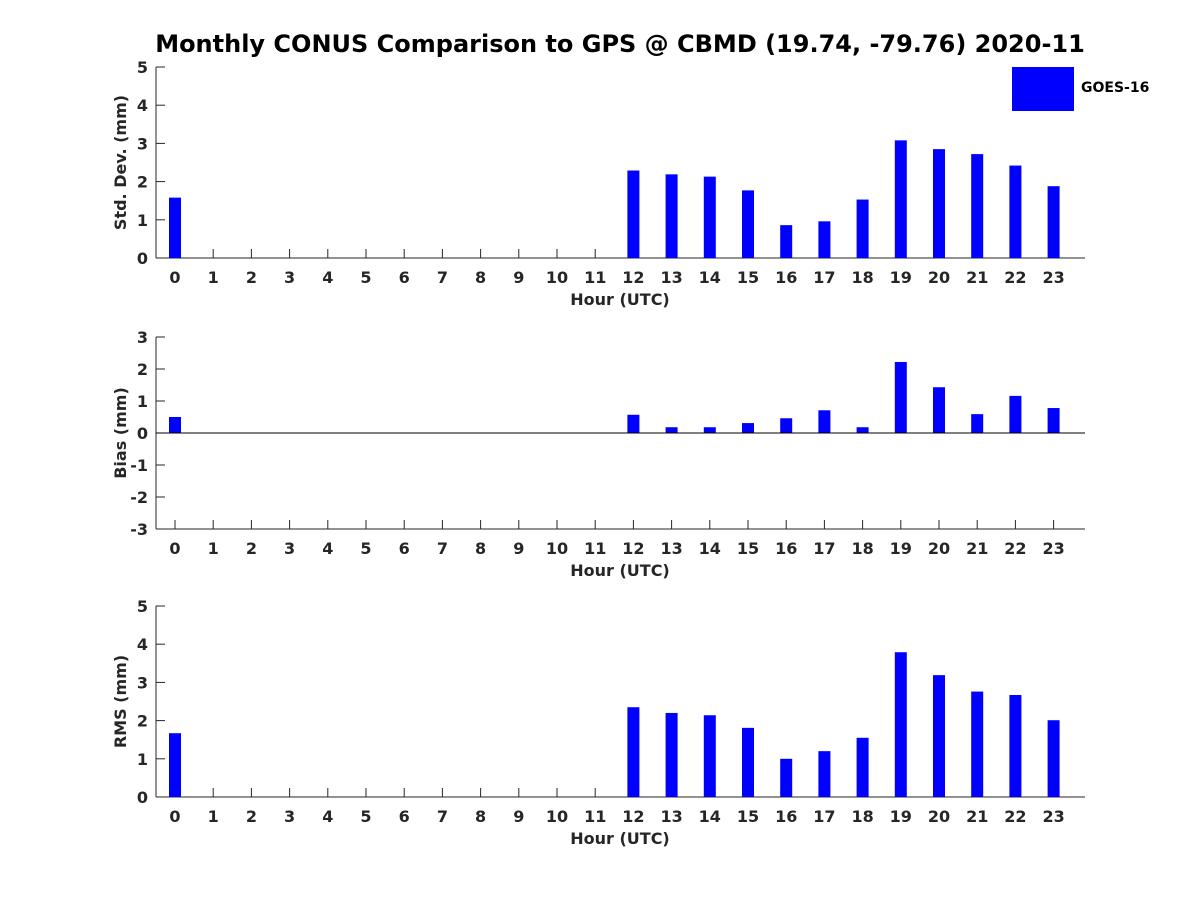 The width and height of the screenshot is (1200, 900). Describe the element at coordinates (1053, 816) in the screenshot. I see `panel3-xtick-label: 23` at that location.